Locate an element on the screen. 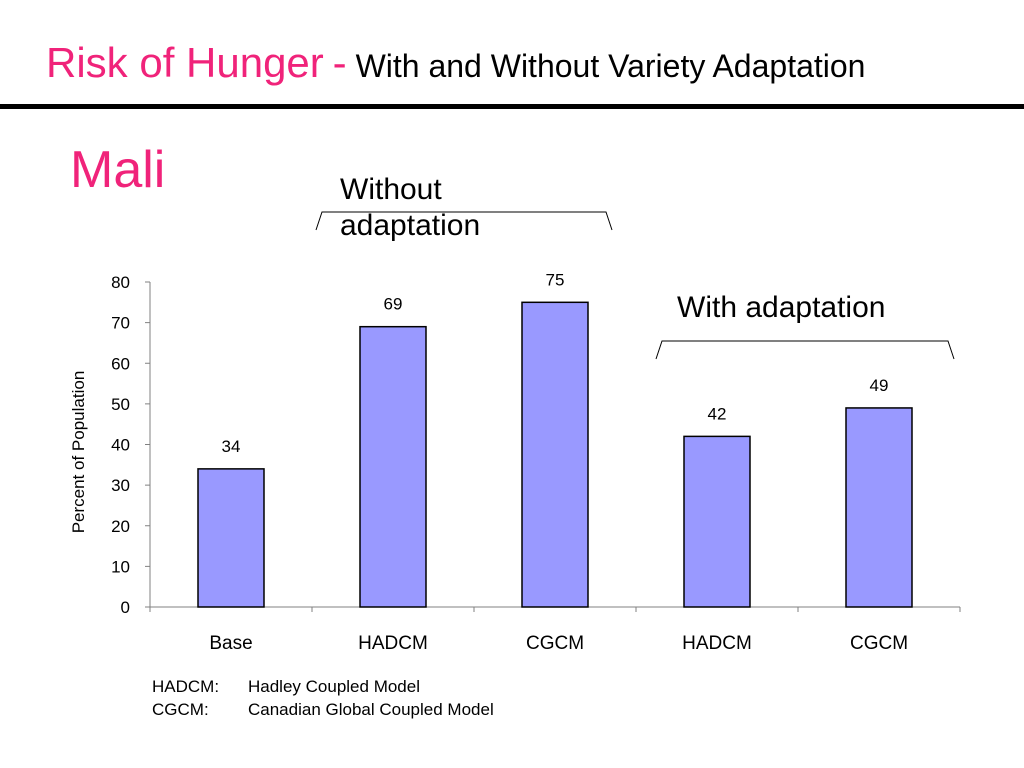 This screenshot has width=1024, height=768. bracket-without-adaptation is located at coordinates (464, 221).